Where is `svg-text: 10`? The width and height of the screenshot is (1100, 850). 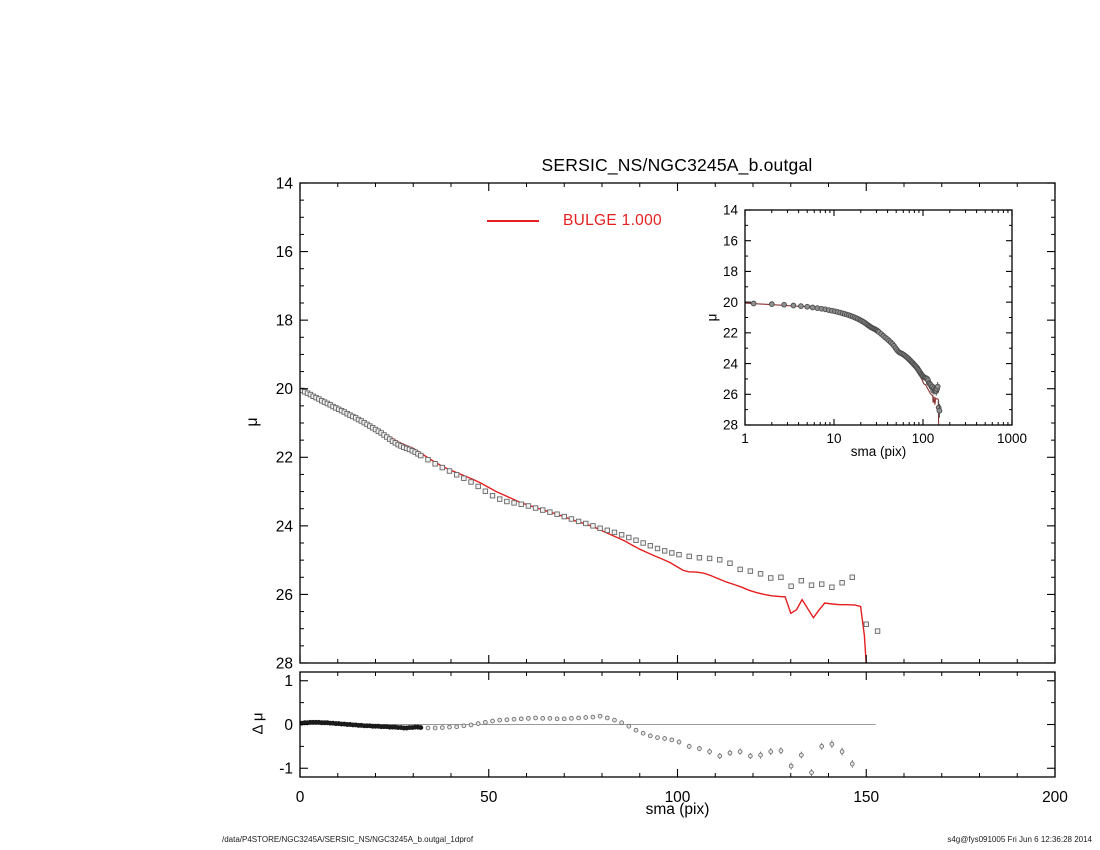 svg-text: 10 is located at coordinates (833, 438).